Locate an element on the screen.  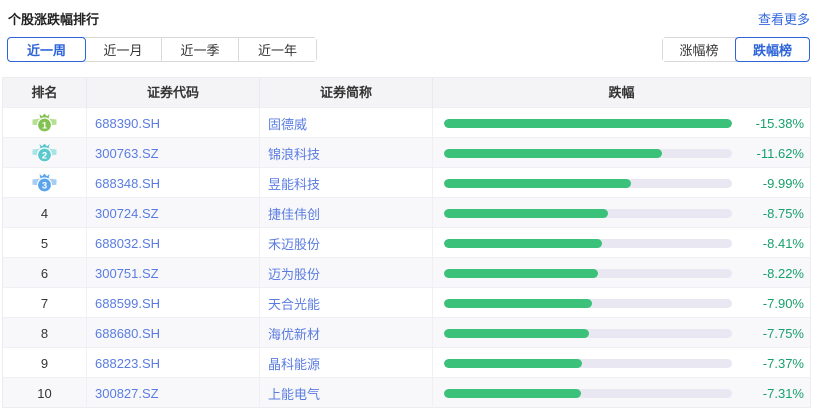
rank-cell: 9 is located at coordinates (45, 363).